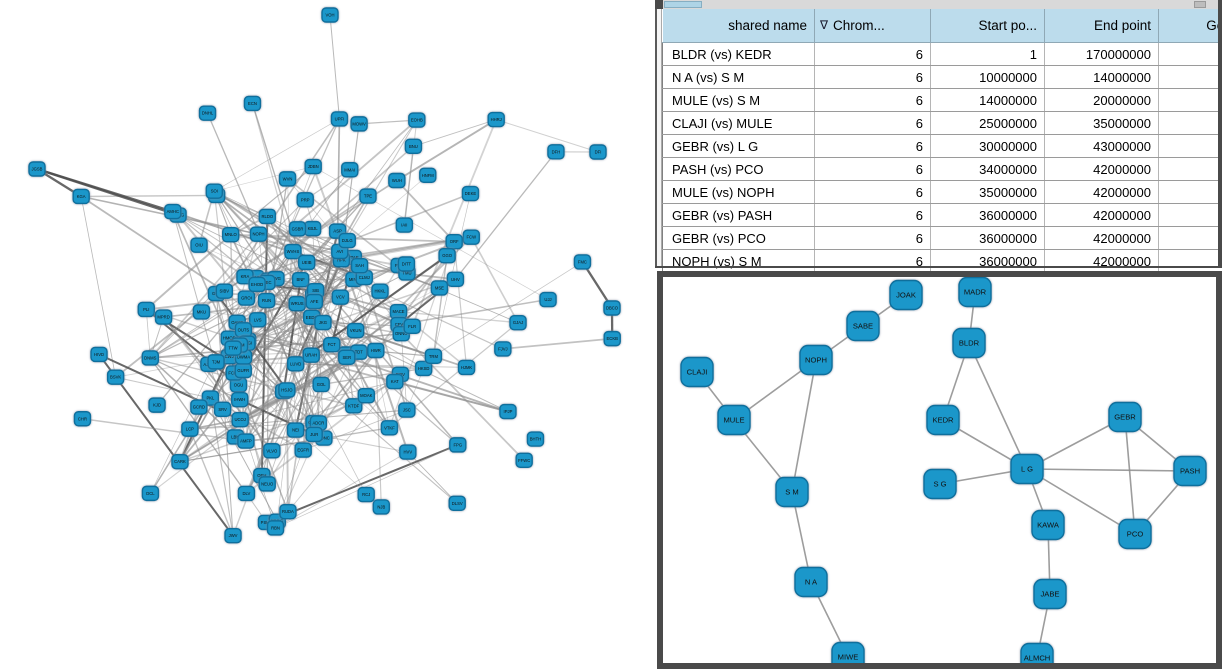 Image resolution: width=1222 pixels, height=669 pixels. What do you see at coordinates (1125, 417) in the screenshot?
I see `subnetwork-node-gebr: GEBR` at bounding box center [1125, 417].